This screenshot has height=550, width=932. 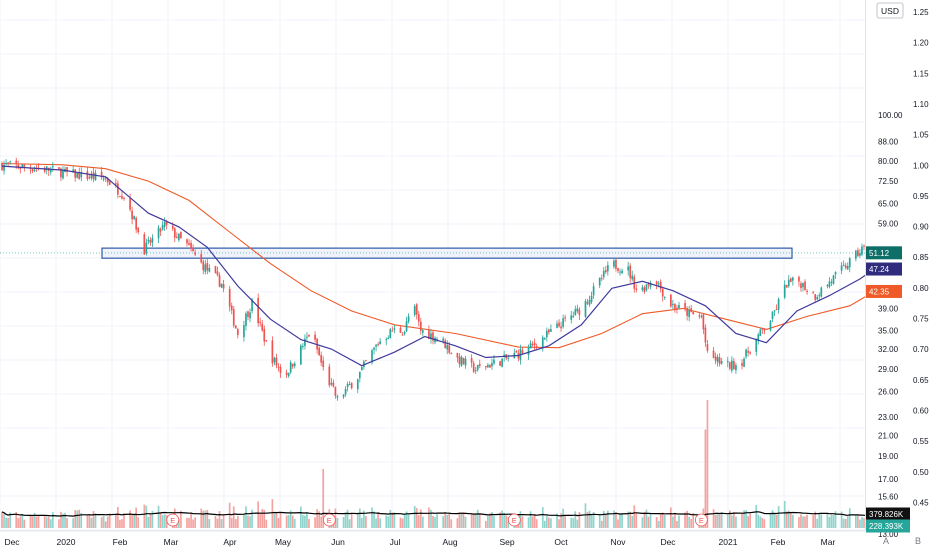 I want to click on price-tick: 32.00, so click(x=888, y=349).